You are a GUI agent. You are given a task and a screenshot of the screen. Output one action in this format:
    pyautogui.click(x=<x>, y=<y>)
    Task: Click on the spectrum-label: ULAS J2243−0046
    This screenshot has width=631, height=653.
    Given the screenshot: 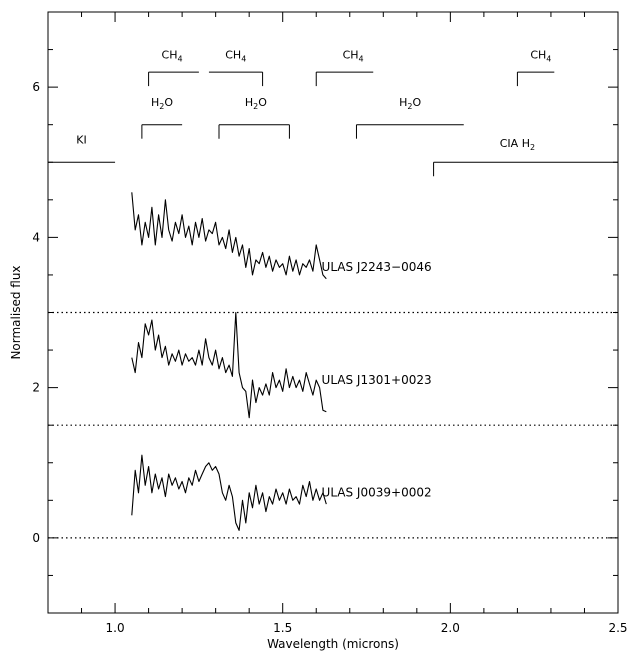 What is the action you would take?
    pyautogui.click(x=377, y=267)
    